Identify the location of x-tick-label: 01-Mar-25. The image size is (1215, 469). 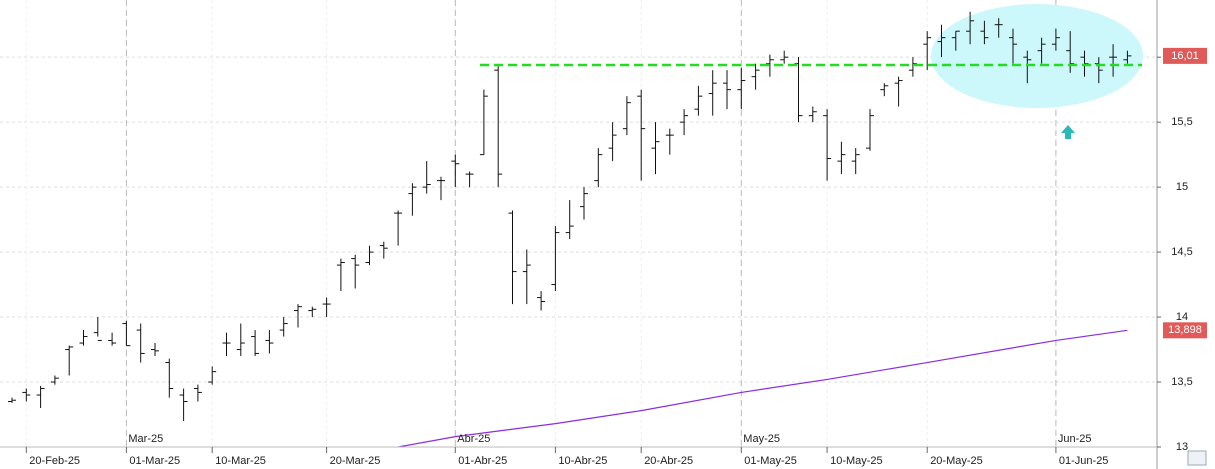
(154, 461).